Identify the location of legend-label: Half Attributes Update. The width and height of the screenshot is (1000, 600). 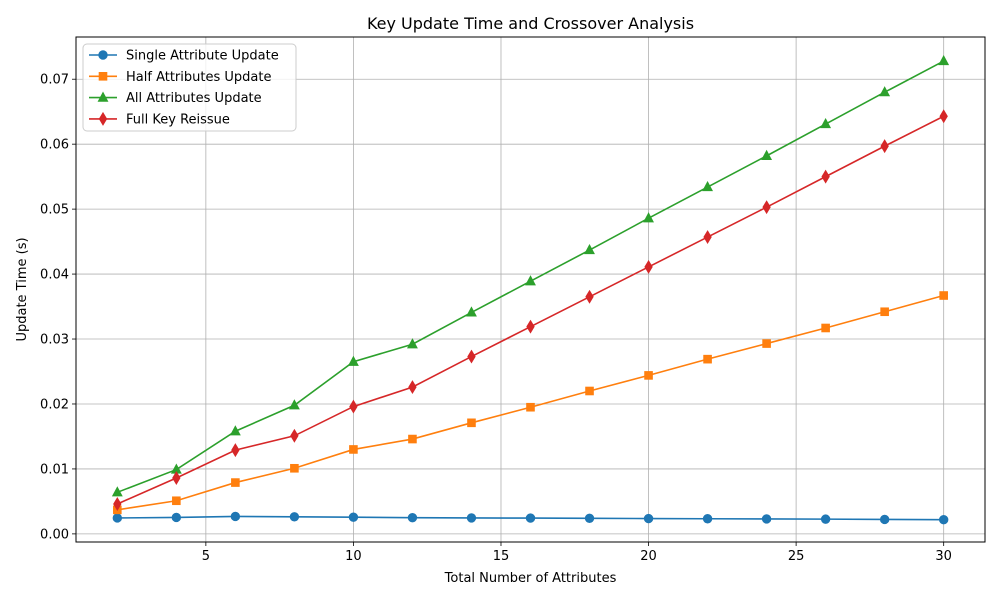
(198, 77).